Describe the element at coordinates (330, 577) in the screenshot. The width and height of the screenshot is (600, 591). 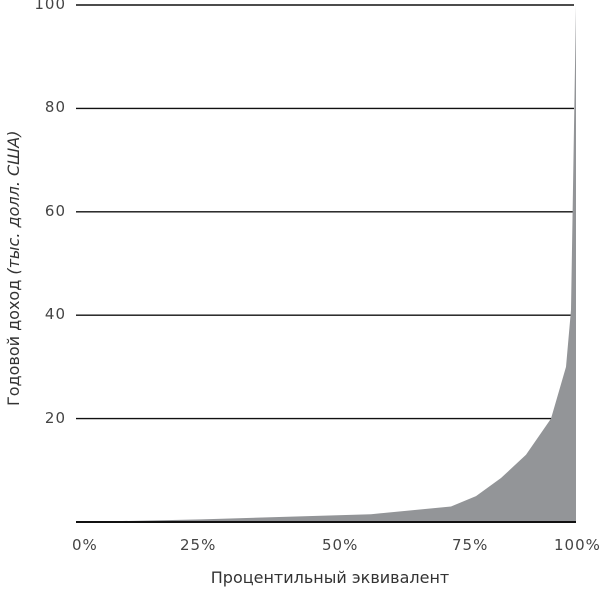
I see `x-axis-label: Процентильный эквивалент` at that location.